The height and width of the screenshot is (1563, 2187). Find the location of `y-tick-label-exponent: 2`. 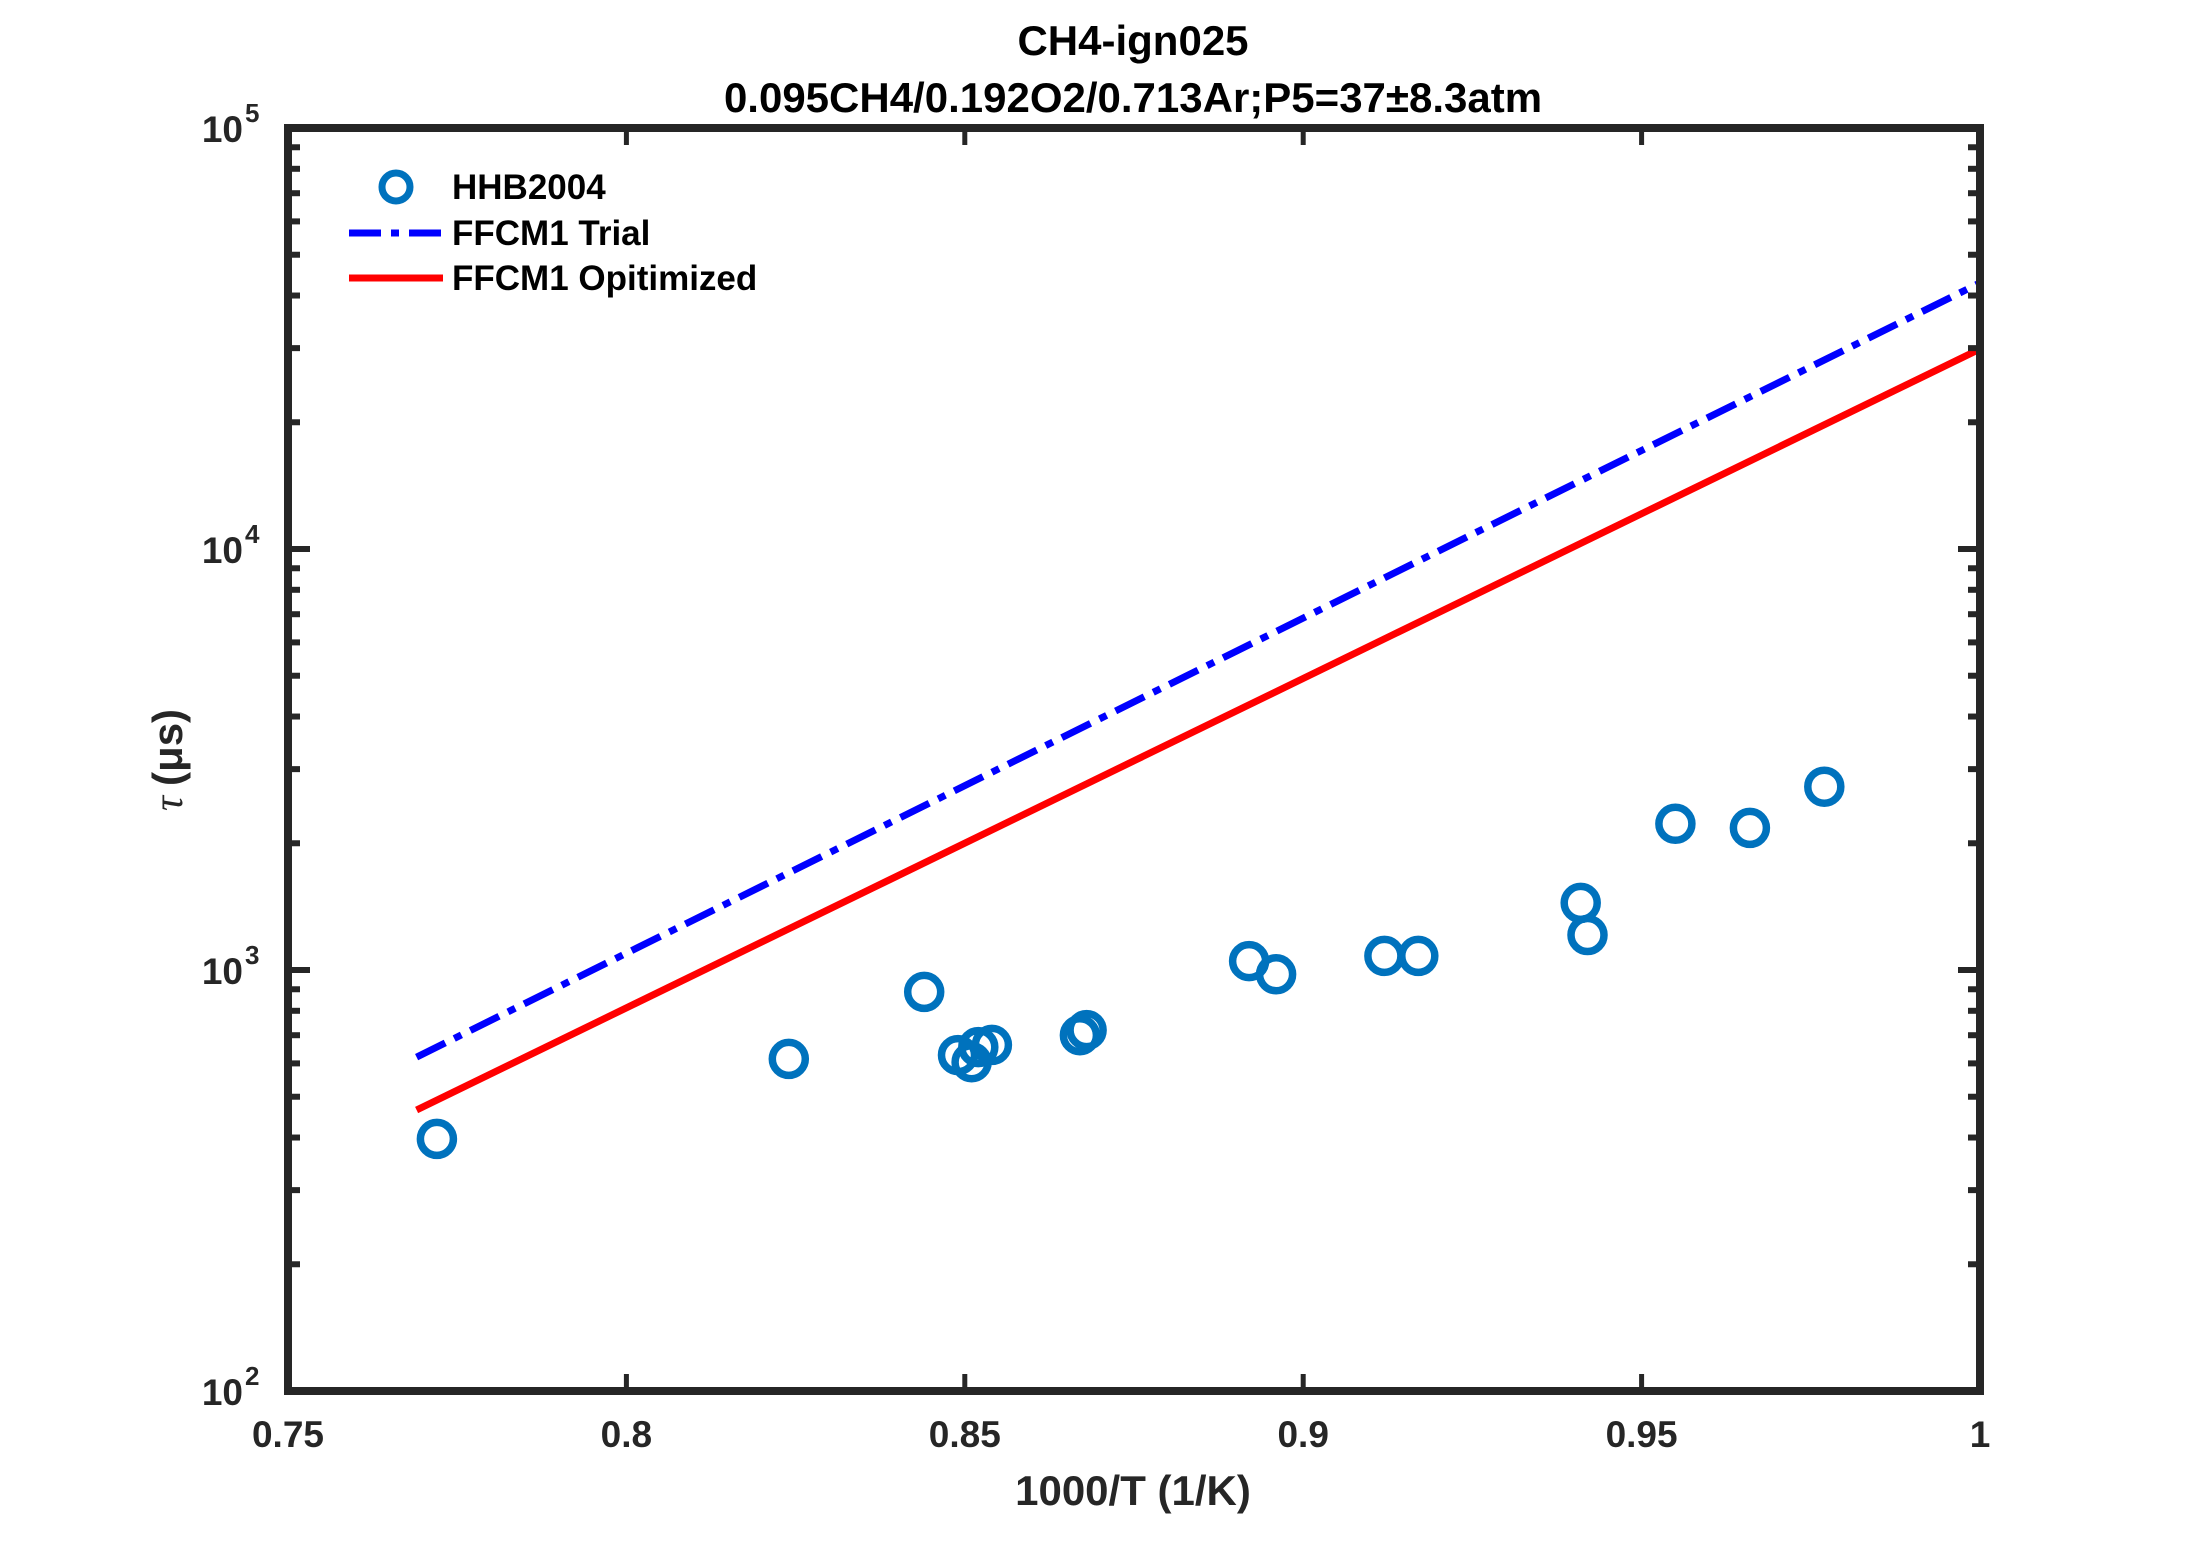

y-tick-label-exponent: 2 is located at coordinates (252, 1376).